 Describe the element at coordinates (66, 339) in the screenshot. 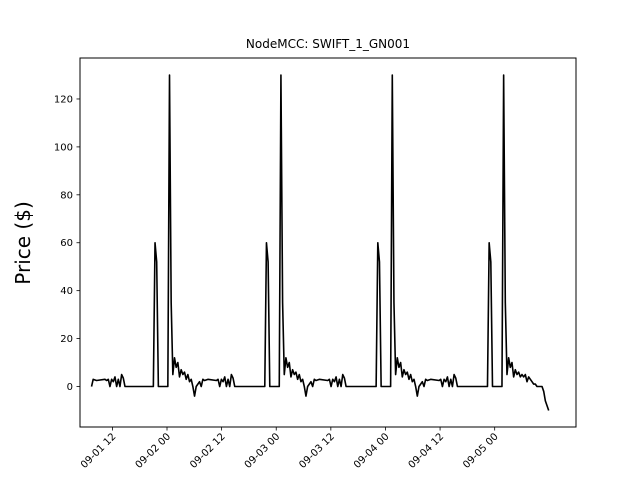

I see `y-tick-label: 20` at that location.